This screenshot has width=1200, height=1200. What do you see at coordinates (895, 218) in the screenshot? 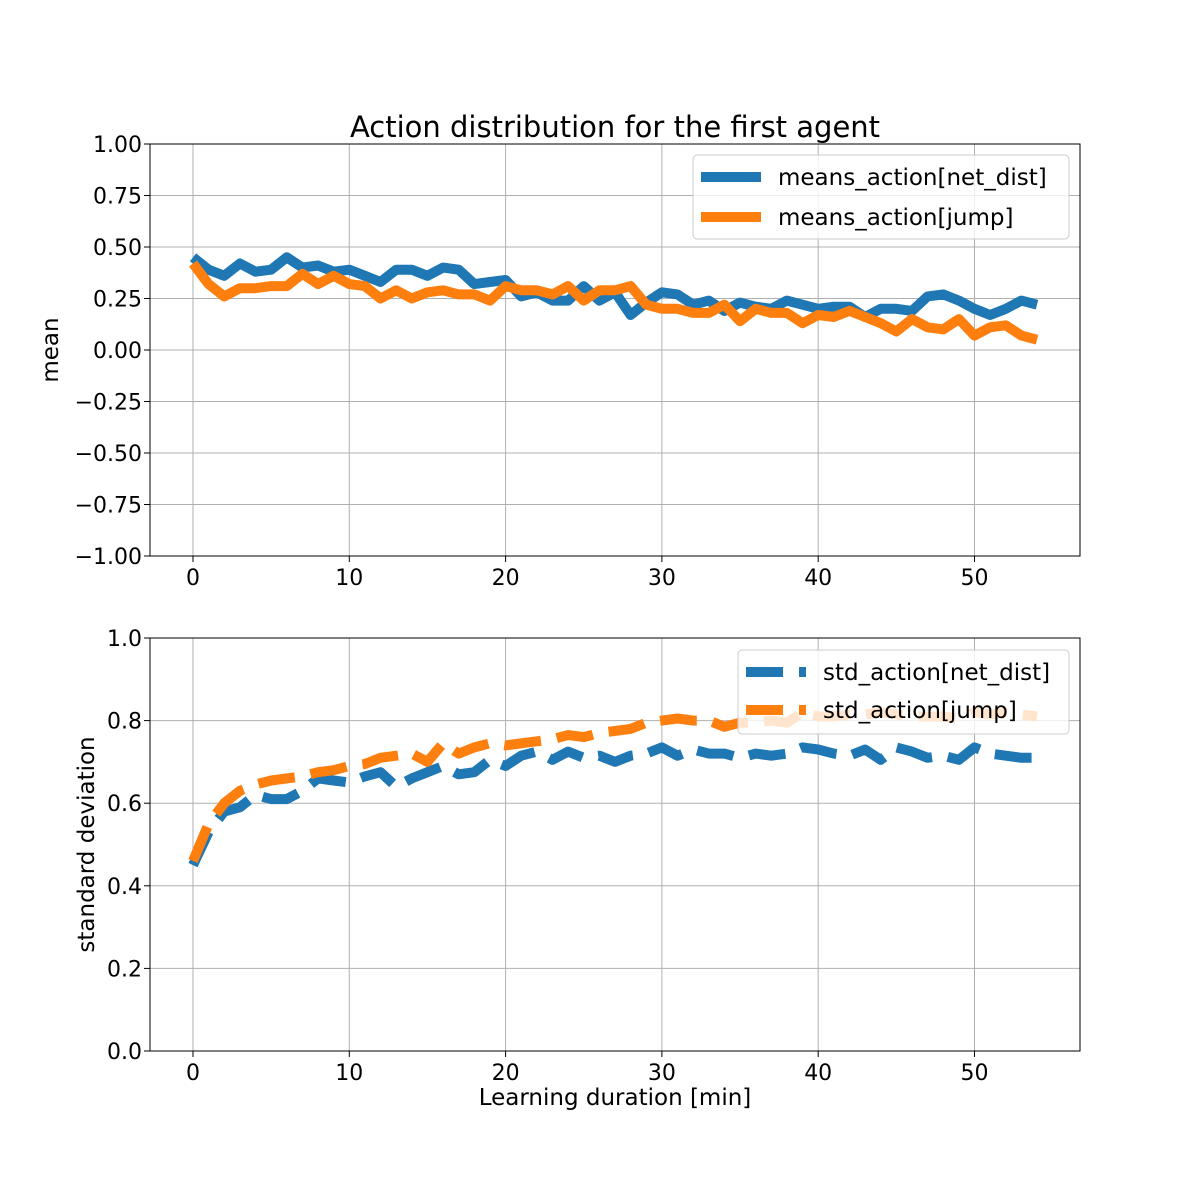
I see `legend-label: means_action[jump]` at bounding box center [895, 218].